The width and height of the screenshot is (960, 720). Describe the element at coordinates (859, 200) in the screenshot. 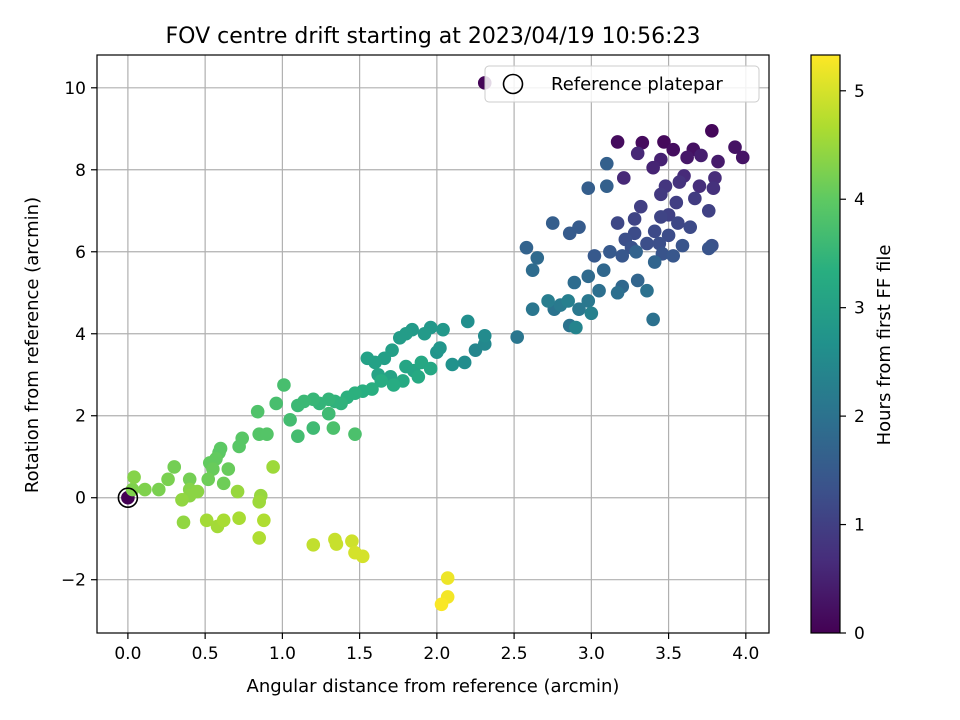

I see `colorbar-tick-label: 4` at that location.